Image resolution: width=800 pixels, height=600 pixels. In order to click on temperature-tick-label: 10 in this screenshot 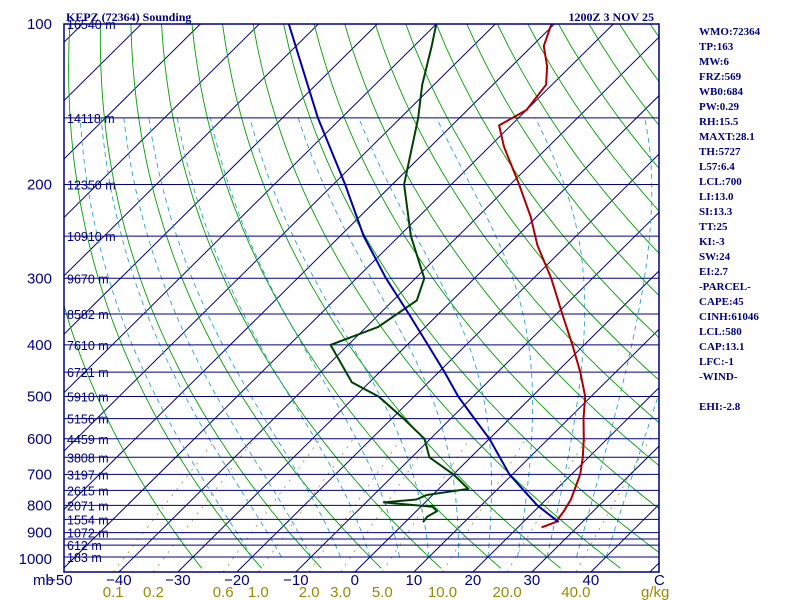, I will do `click(414, 580)`.